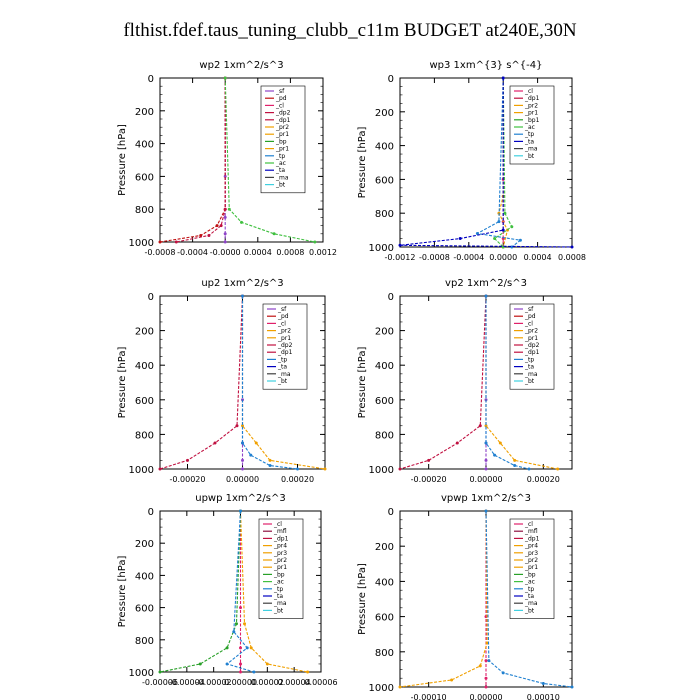 This screenshot has height=700, width=700. Describe the element at coordinates (503, 257) in the screenshot. I see `x-tick-label: 0.0000` at that location.